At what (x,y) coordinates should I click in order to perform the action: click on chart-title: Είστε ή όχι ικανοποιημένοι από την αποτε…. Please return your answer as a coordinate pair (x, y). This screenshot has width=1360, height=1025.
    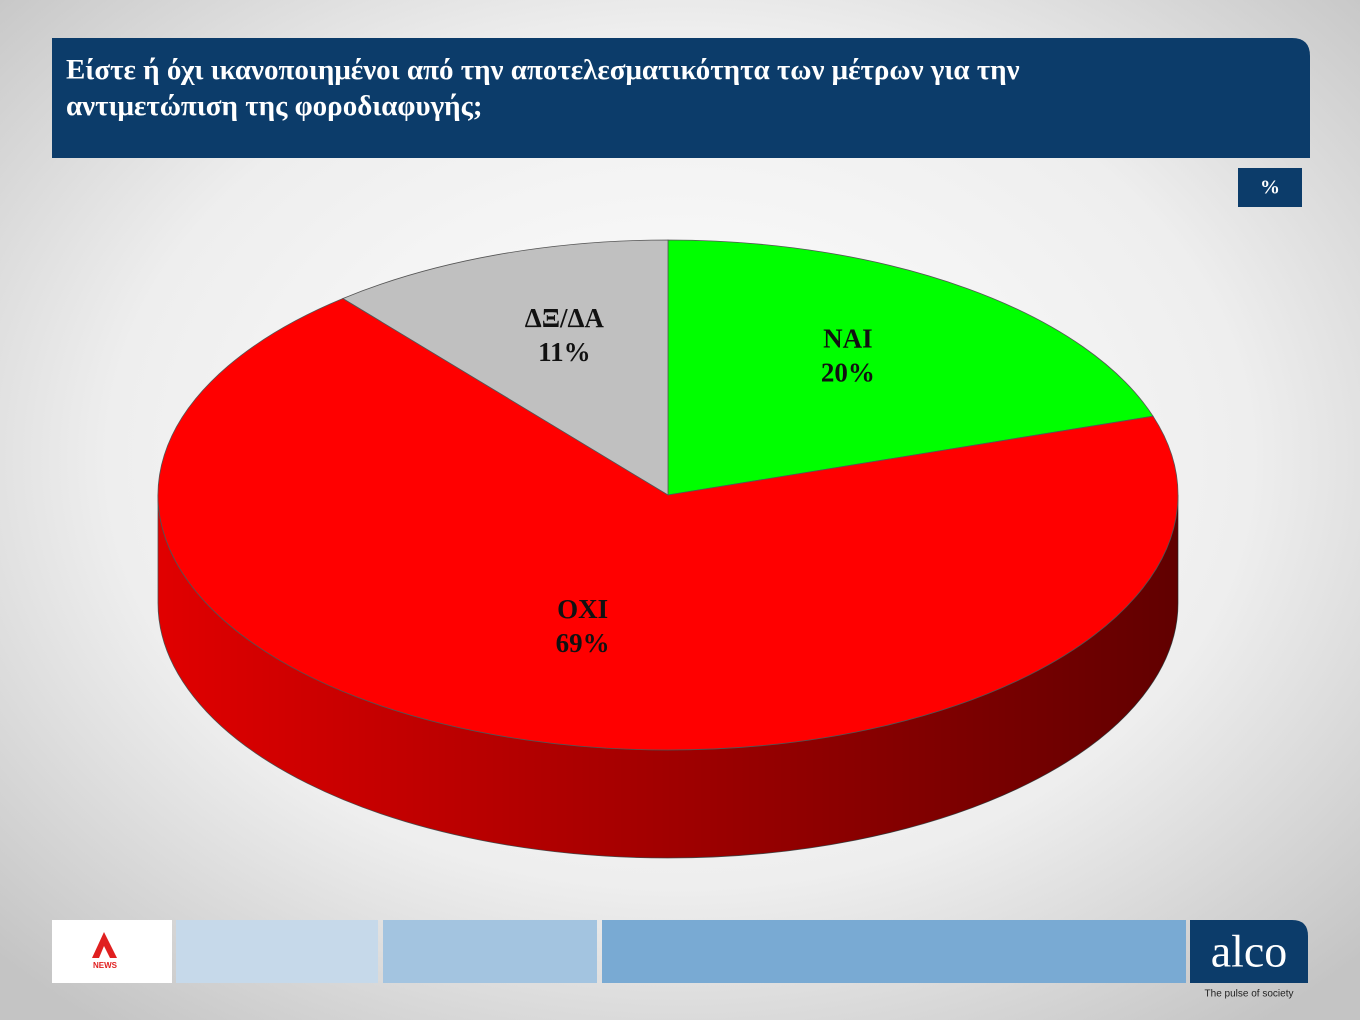
    Looking at the image, I should click on (543, 88).